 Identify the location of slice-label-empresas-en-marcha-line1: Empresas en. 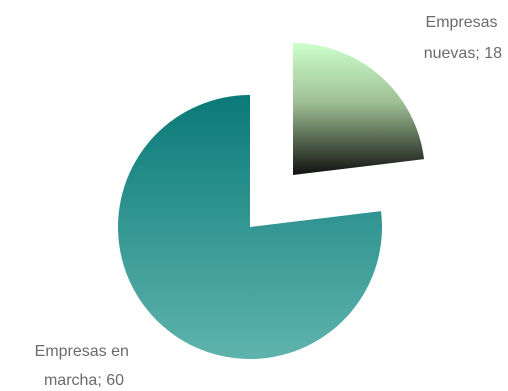
(82, 351).